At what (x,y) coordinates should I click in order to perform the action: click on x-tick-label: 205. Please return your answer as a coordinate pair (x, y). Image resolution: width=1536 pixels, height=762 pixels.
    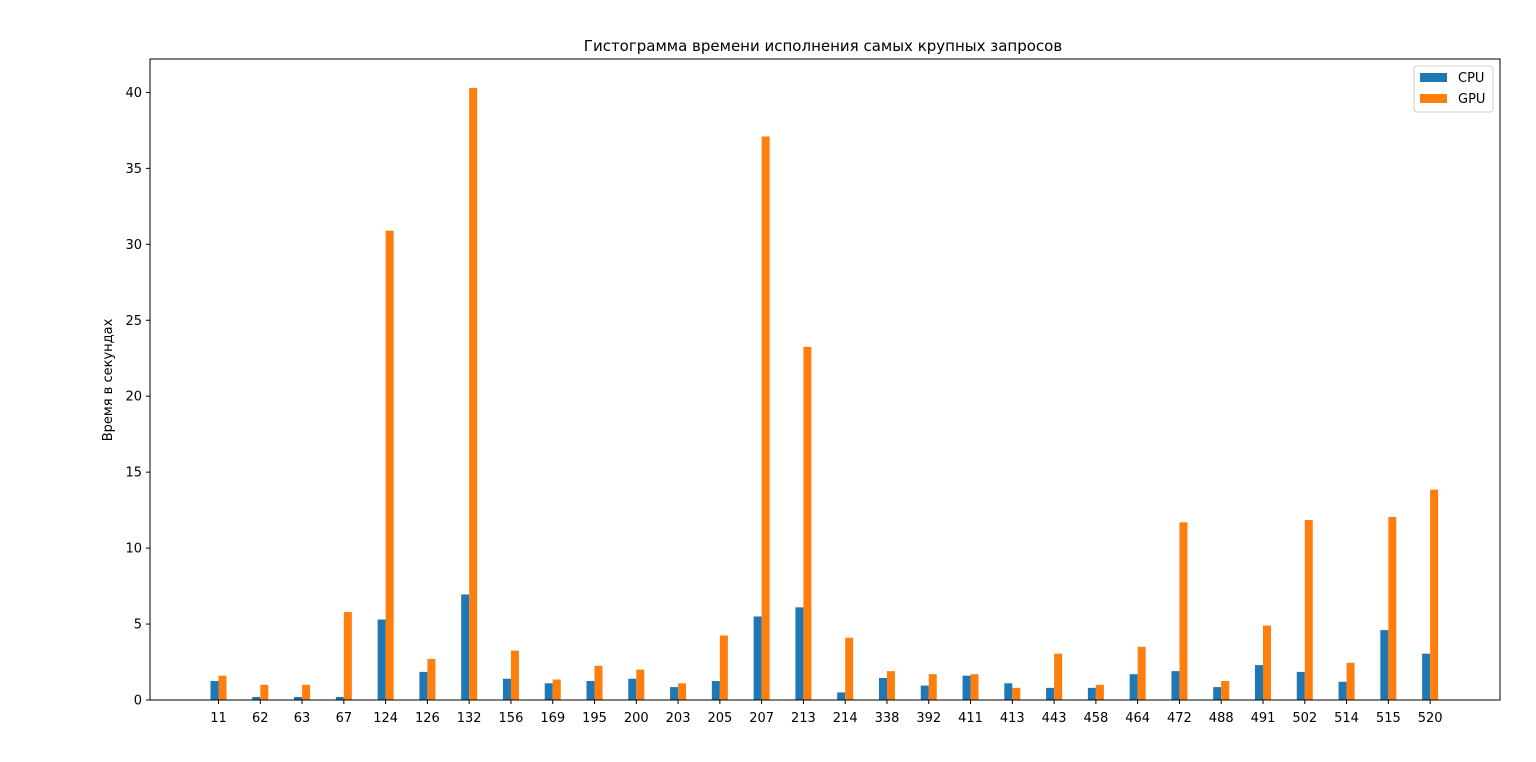
    Looking at the image, I should click on (719, 718).